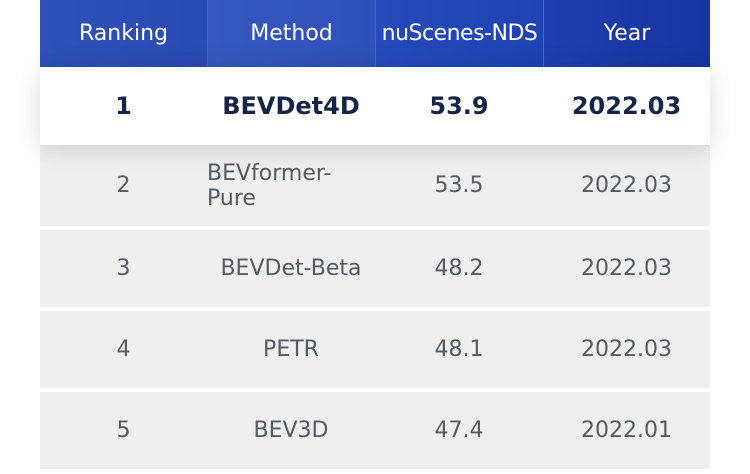 The width and height of the screenshot is (750, 474). I want to click on ranking-cell: 5, so click(123, 430).